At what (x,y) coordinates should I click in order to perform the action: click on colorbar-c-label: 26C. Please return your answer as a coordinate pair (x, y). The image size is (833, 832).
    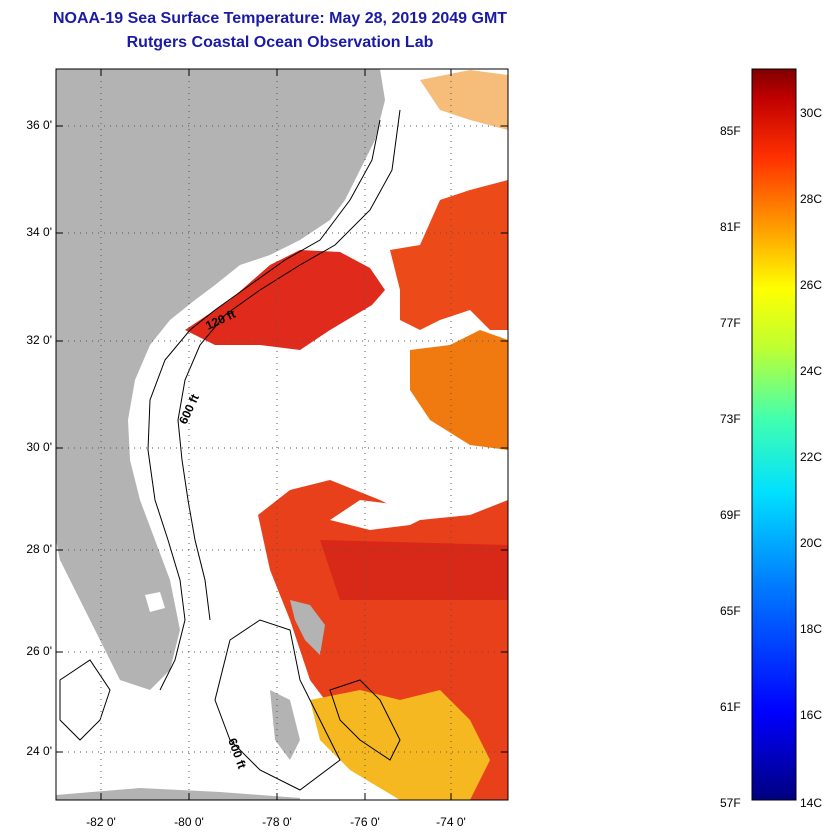
    Looking at the image, I should click on (811, 285).